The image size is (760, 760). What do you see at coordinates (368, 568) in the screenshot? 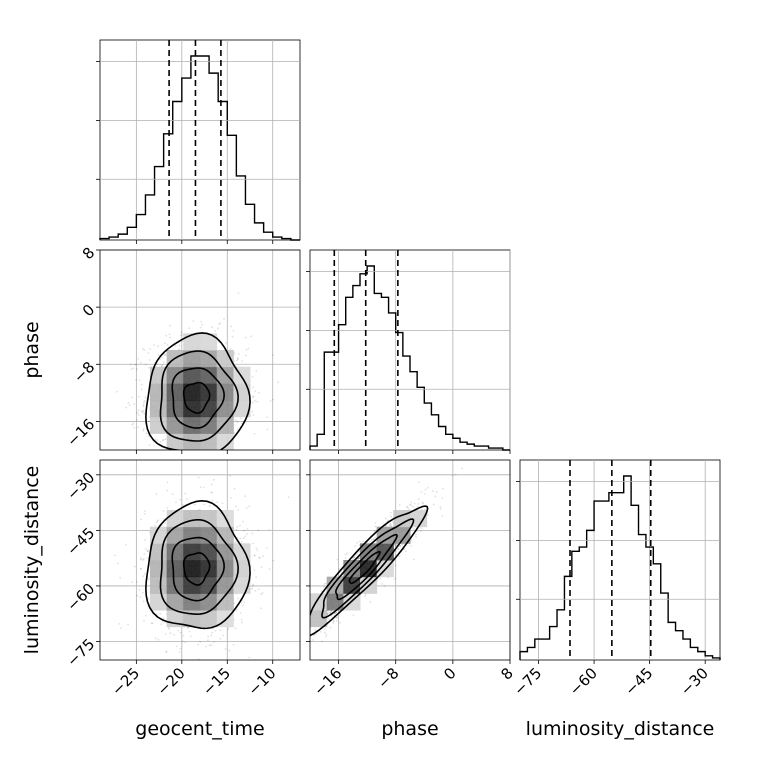
I see `panel-ld-vs-phase-density` at bounding box center [368, 568].